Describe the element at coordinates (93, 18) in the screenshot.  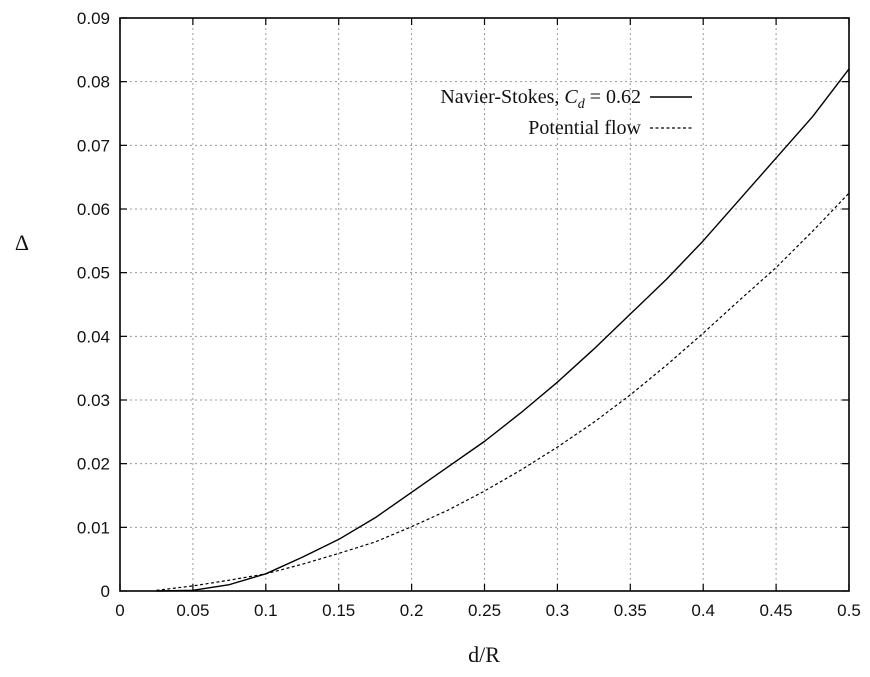
I see `y-tick-label: 0.09` at that location.